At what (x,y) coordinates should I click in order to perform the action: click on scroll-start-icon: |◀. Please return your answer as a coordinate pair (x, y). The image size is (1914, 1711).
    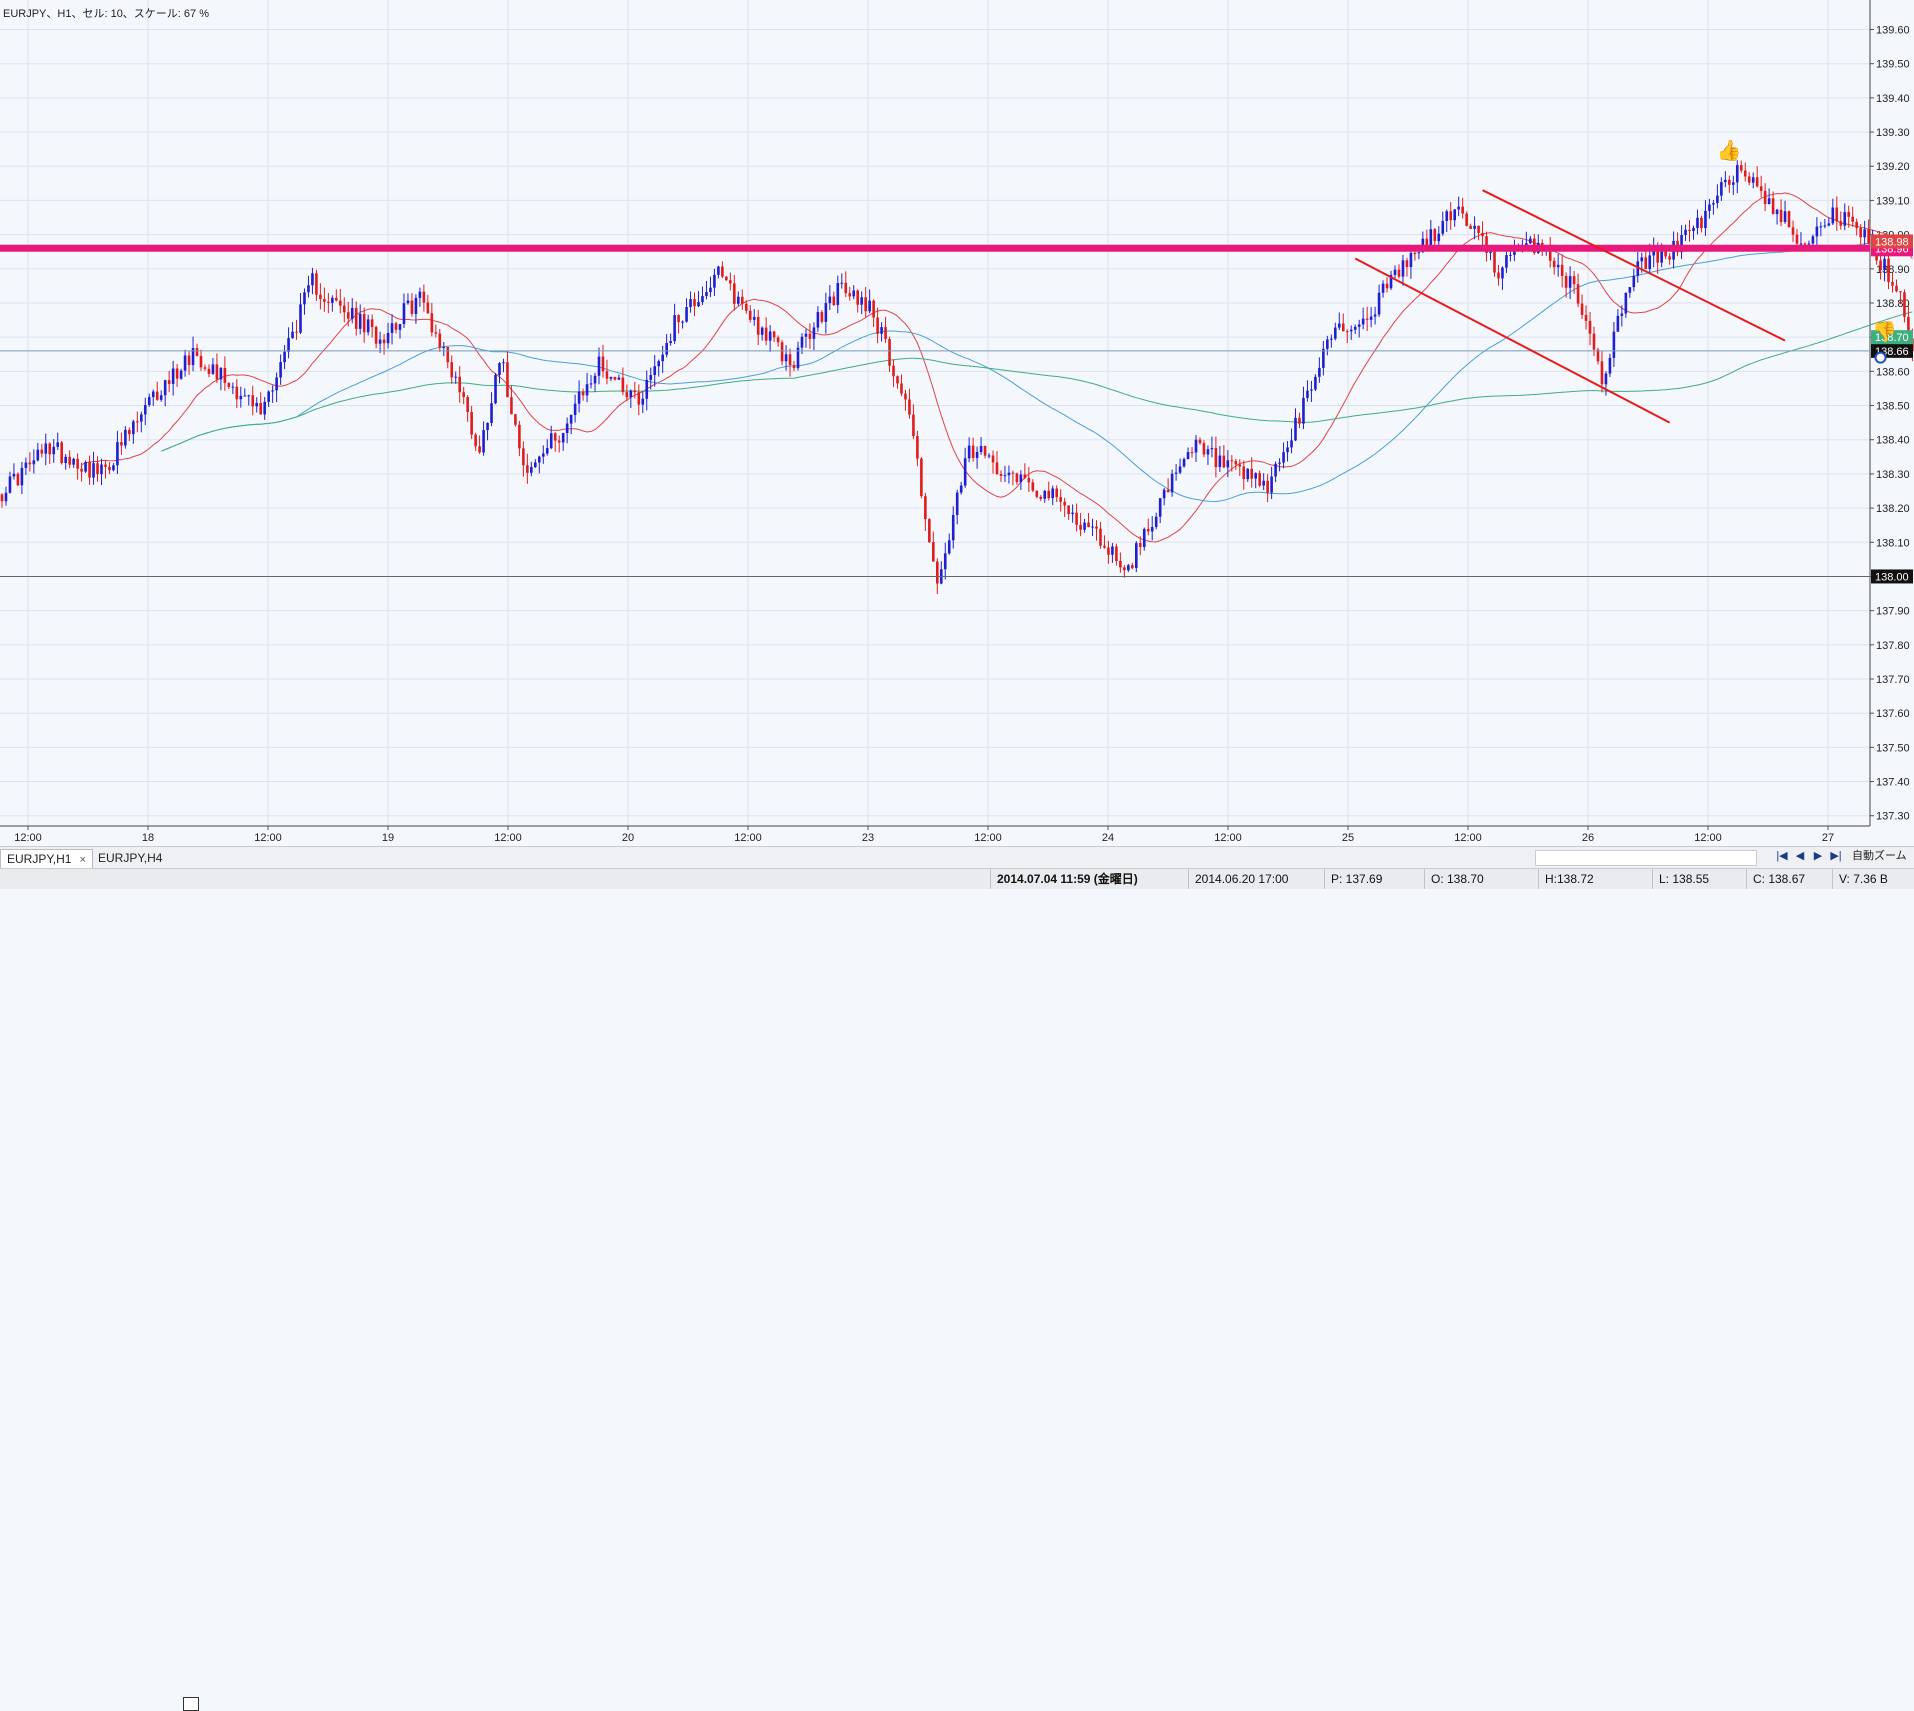
    Looking at the image, I should click on (1782, 856).